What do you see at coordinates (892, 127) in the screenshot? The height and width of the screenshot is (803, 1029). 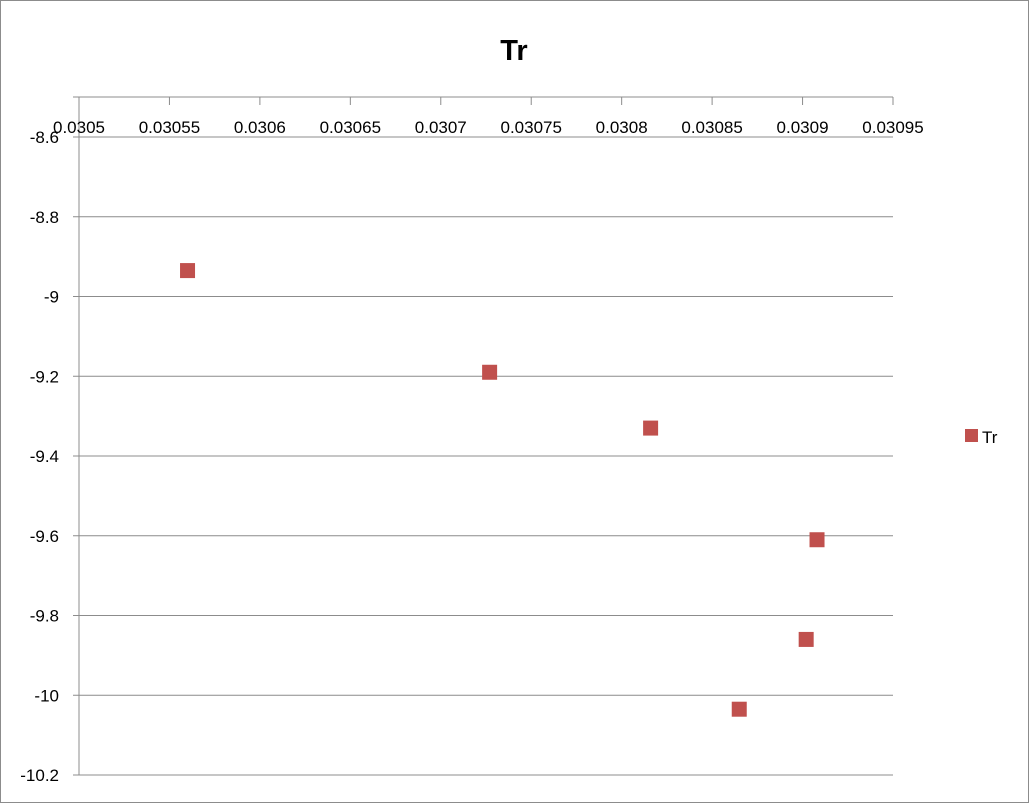 I see `x-tick-label: 0.03095` at bounding box center [892, 127].